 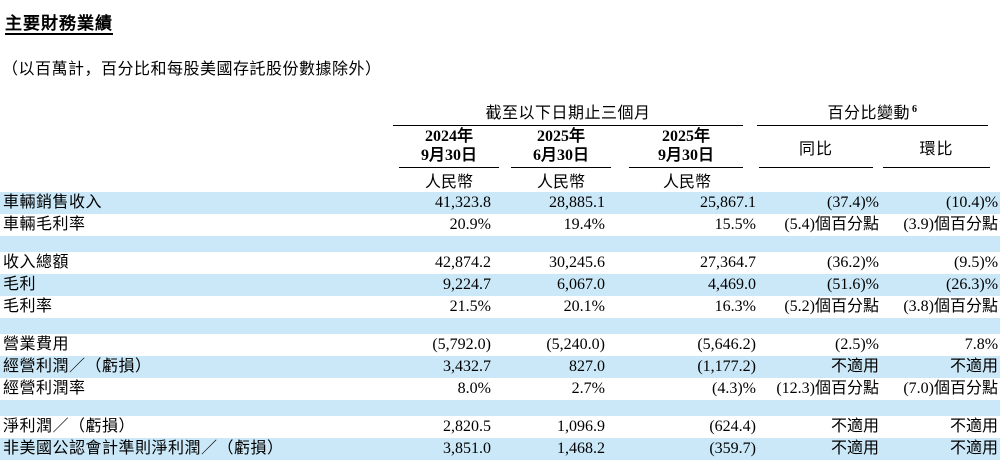 I want to click on currency-row: 人民幣 人民幣 人民幣, so click(x=500, y=180).